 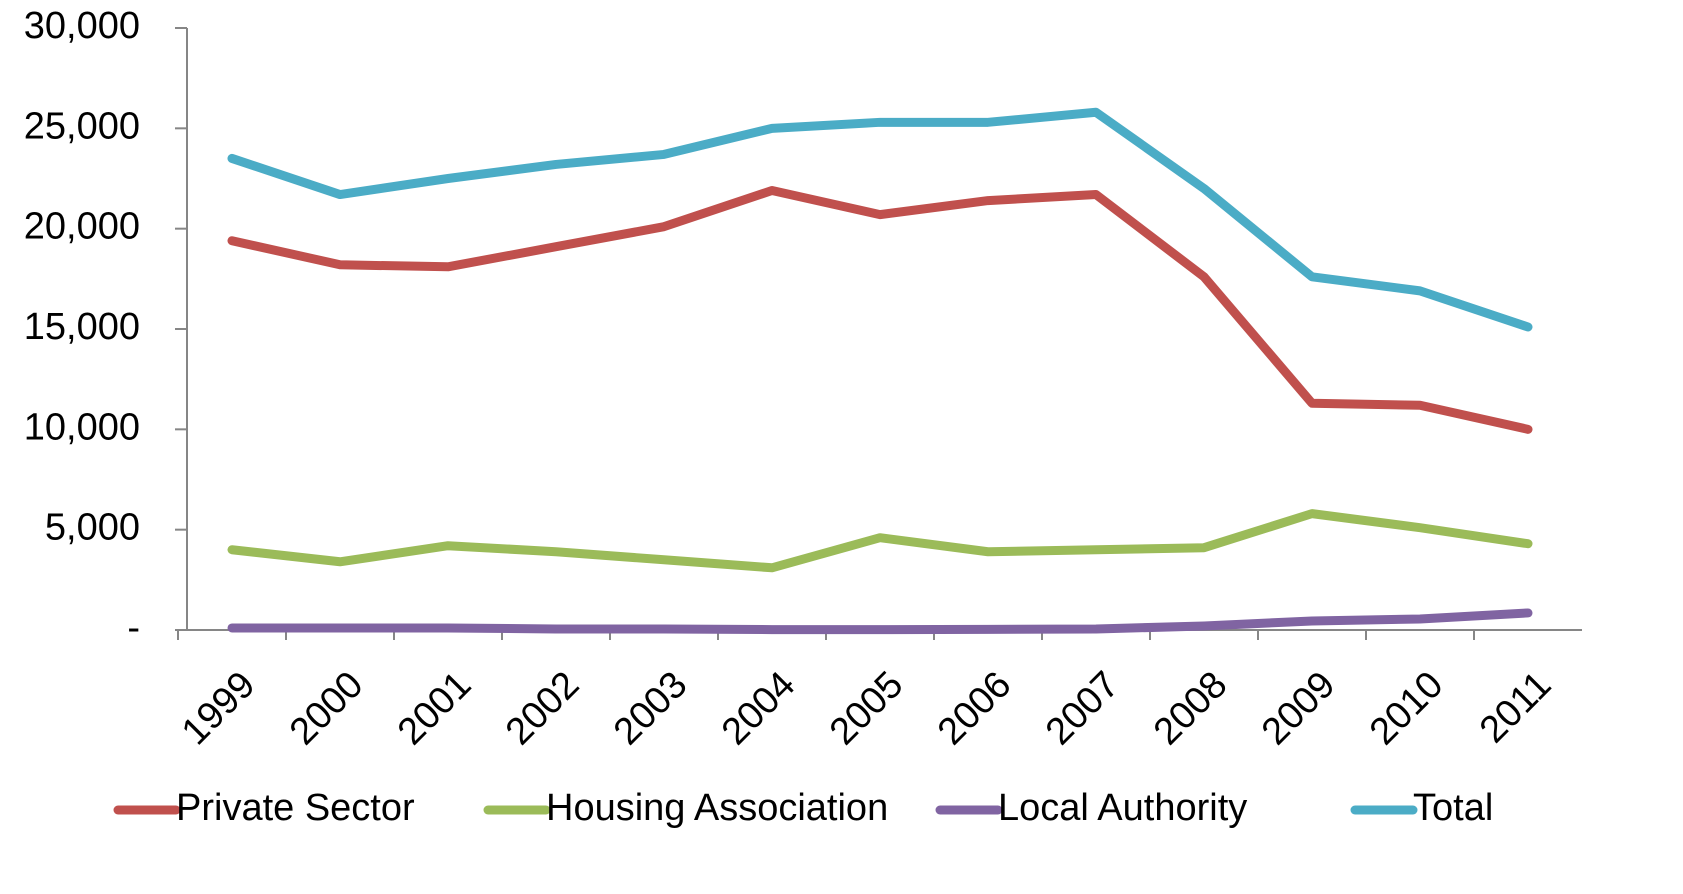 What do you see at coordinates (295, 808) in the screenshot?
I see `legend-label: Private Sector` at bounding box center [295, 808].